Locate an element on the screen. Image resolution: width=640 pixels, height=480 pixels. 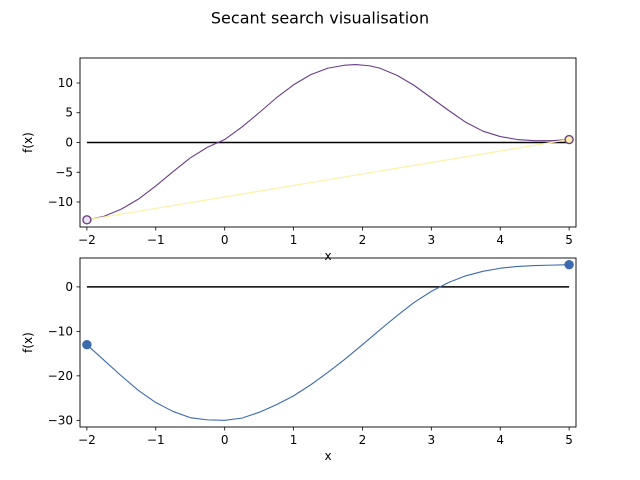
y-tick-label: −5 is located at coordinates (64, 172).